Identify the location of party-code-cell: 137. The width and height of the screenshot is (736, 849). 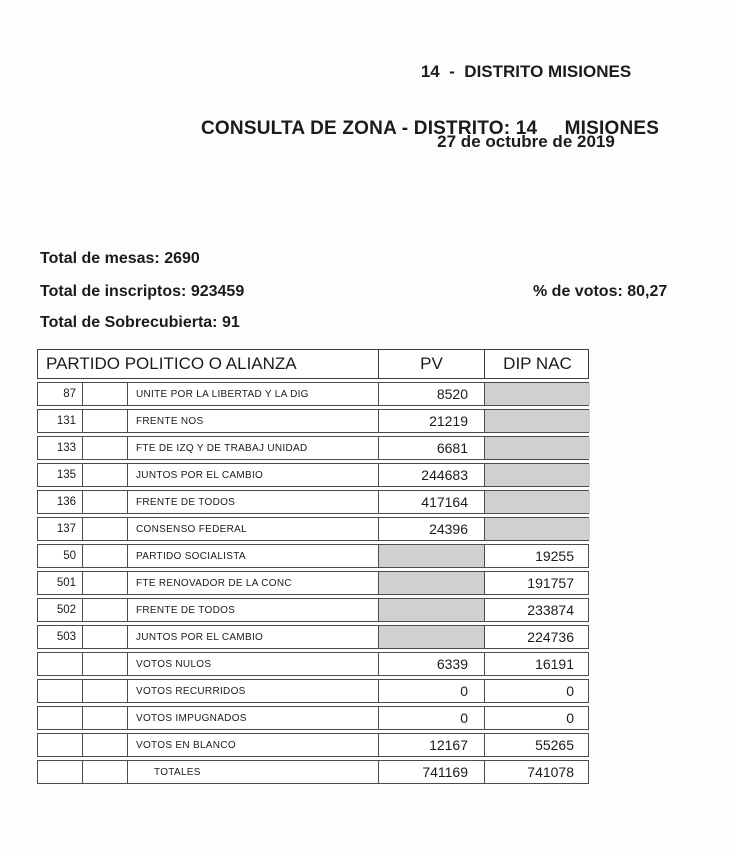
(66, 529).